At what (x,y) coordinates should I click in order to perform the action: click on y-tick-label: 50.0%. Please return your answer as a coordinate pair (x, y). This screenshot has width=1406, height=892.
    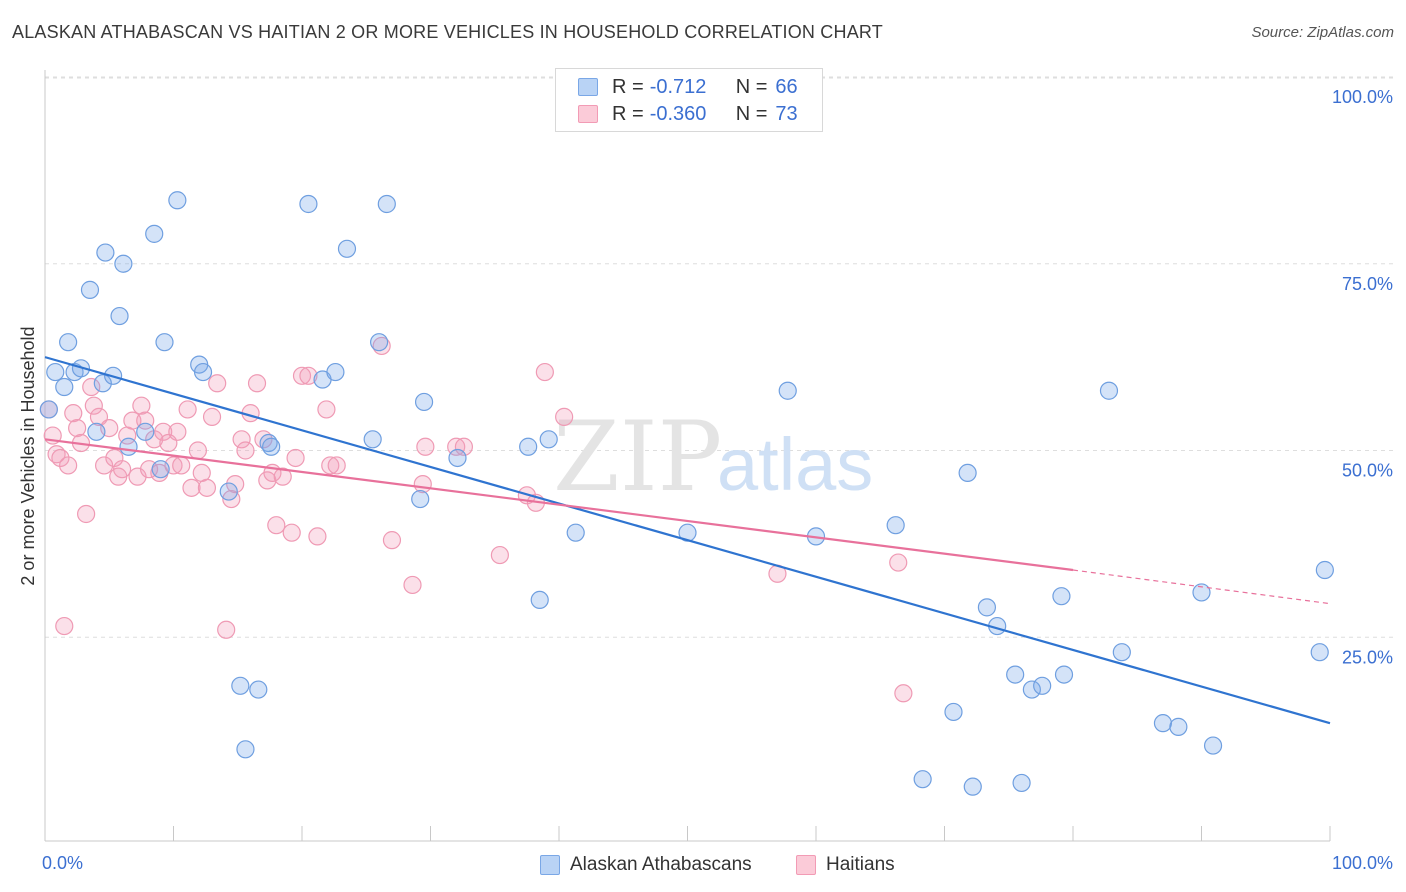
    Looking at the image, I should click on (1367, 471).